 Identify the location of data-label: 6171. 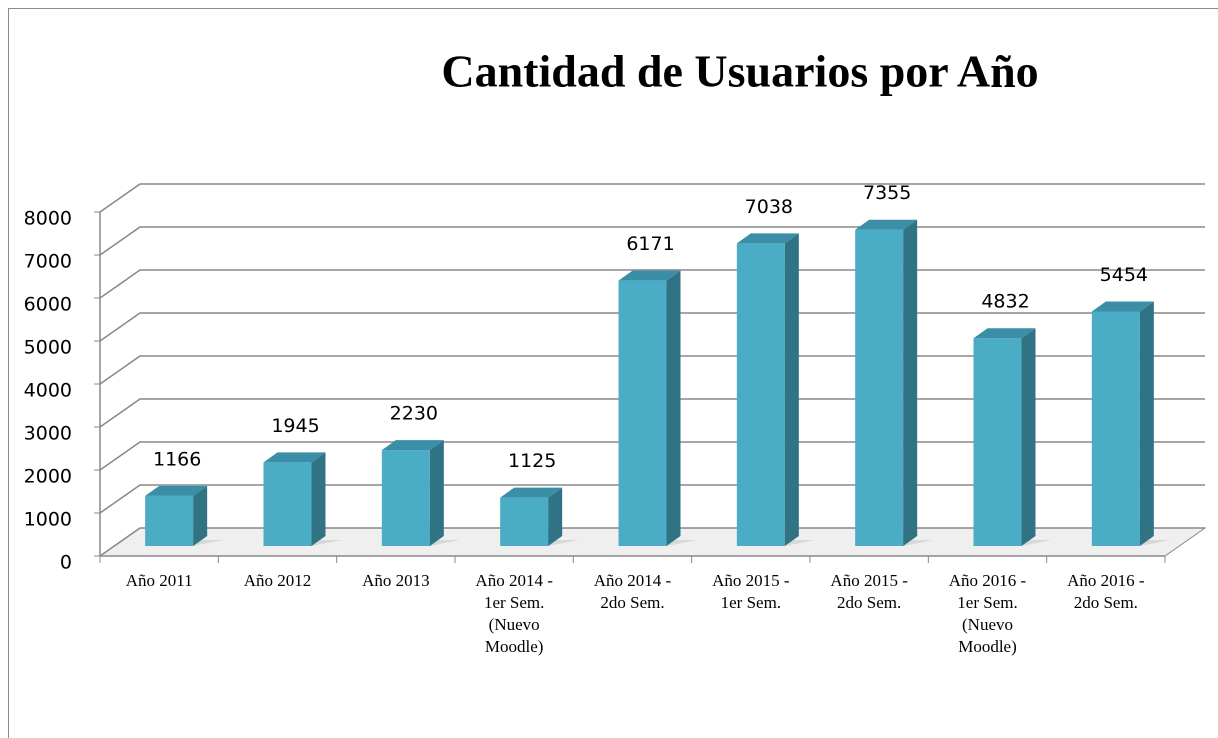
(650, 244).